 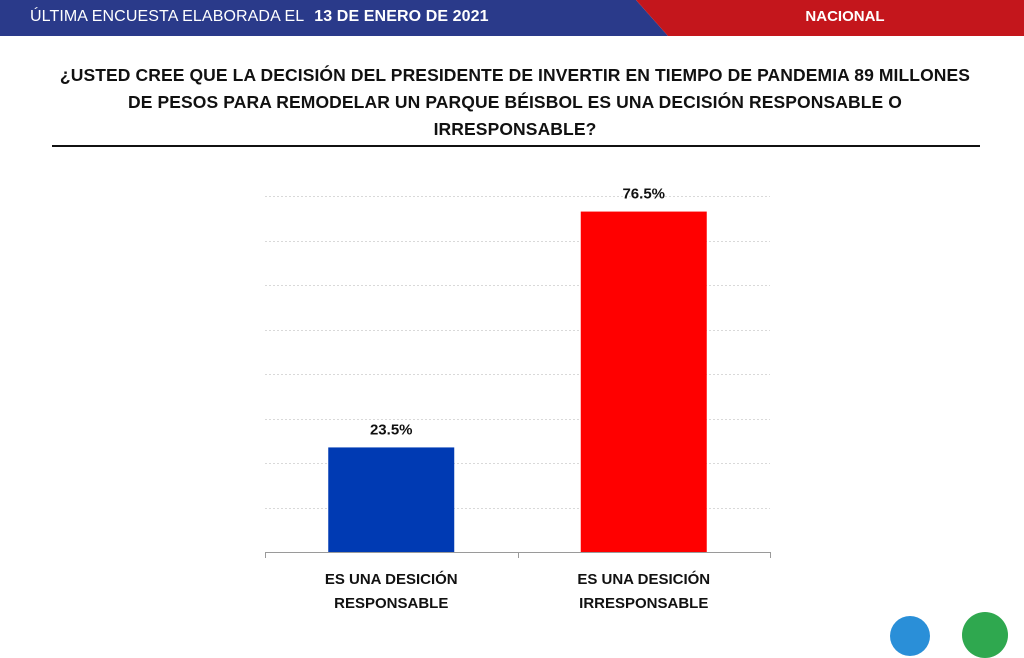 What do you see at coordinates (391, 603) in the screenshot?
I see `category-label: RESPONSABLE` at bounding box center [391, 603].